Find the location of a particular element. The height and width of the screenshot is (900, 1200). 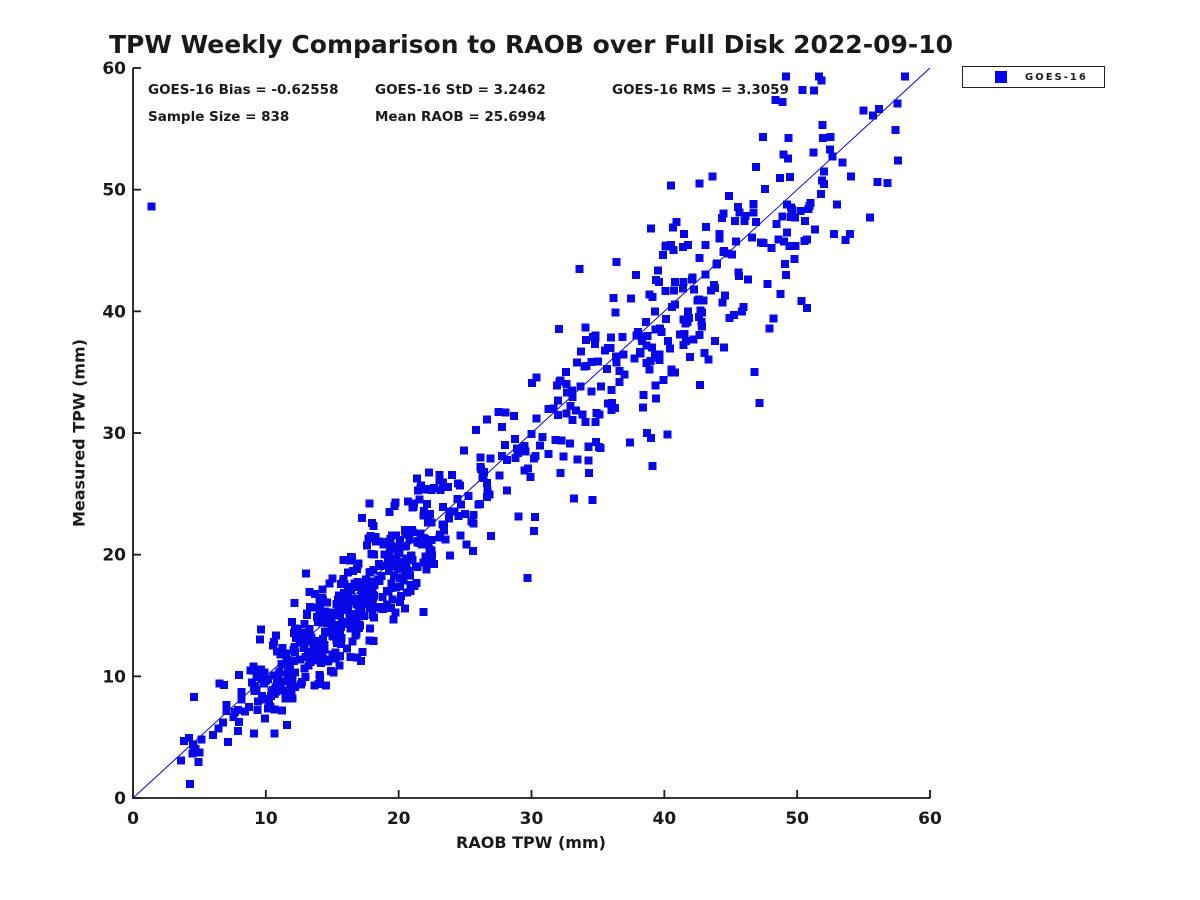

stat-rms-text: GOES-16 RMS = 3.3059 is located at coordinates (700, 90).